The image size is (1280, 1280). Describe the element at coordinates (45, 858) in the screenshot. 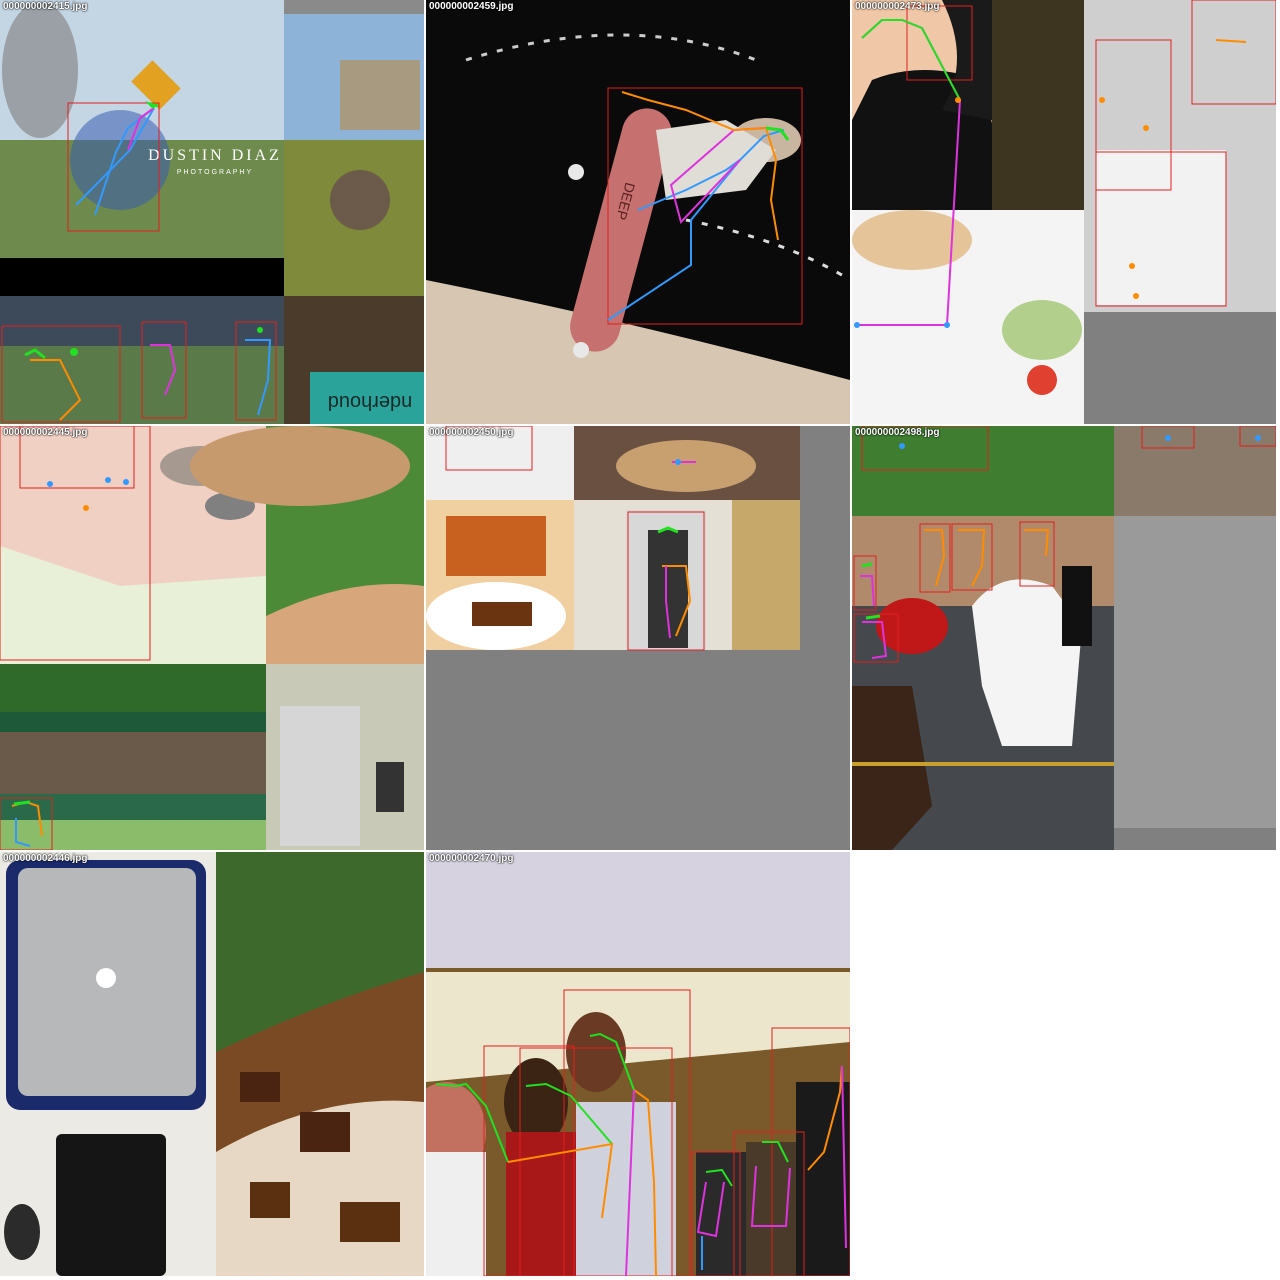

I see `tile-filename: 000000002446.jpg` at that location.